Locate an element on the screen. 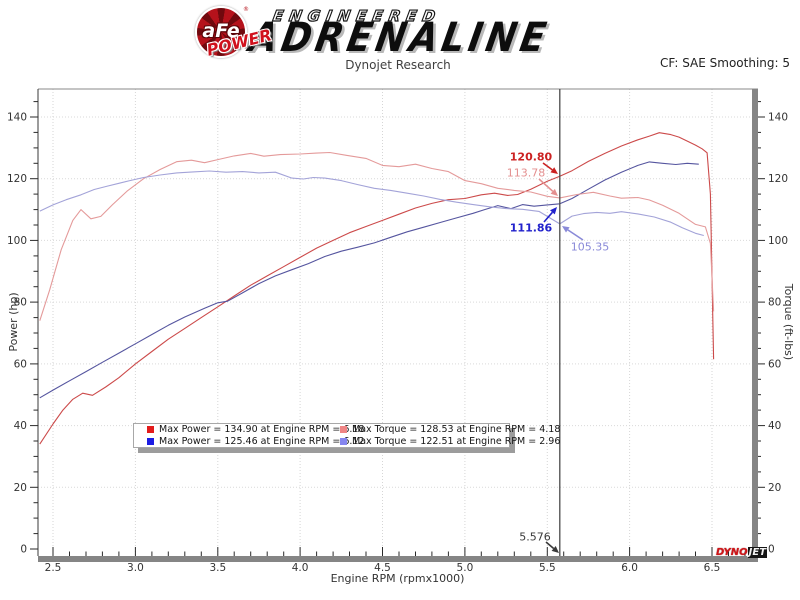  dynojet-logo-jet: JET is located at coordinates (757, 552).